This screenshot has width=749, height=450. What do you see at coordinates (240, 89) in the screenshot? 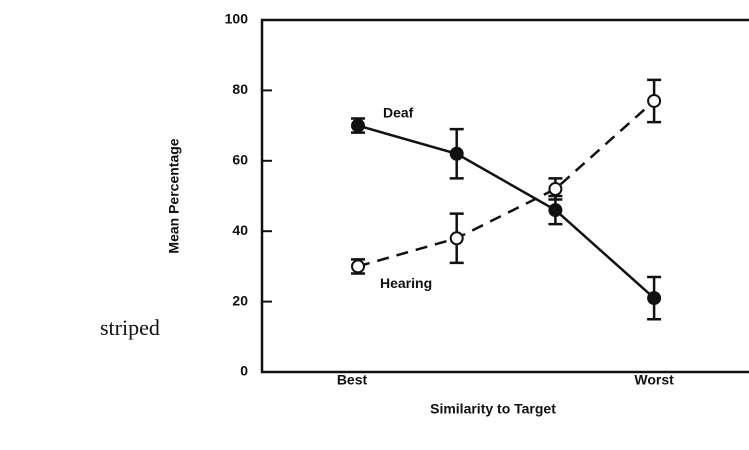
I see `y-tick-label: 80` at bounding box center [240, 89].